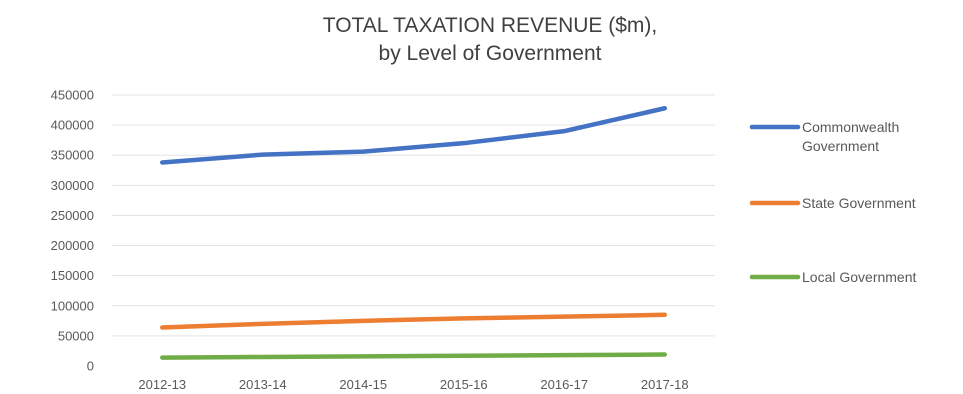 This screenshot has height=394, width=963. What do you see at coordinates (859, 203) in the screenshot?
I see `legend-label: State Government` at bounding box center [859, 203].